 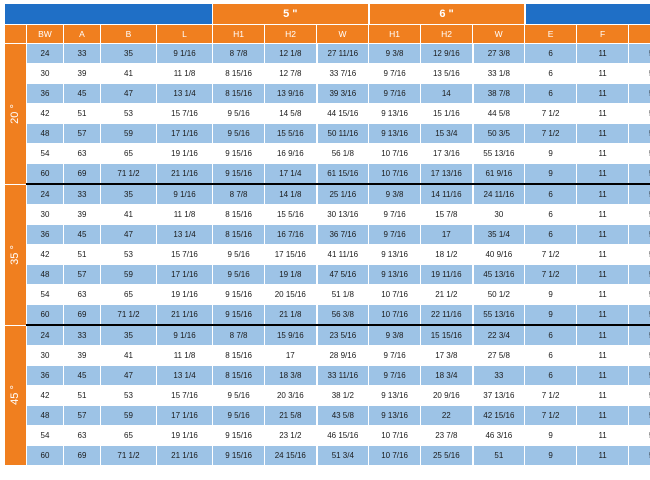 I want to click on table-cell: 39, so click(x=82, y=73).